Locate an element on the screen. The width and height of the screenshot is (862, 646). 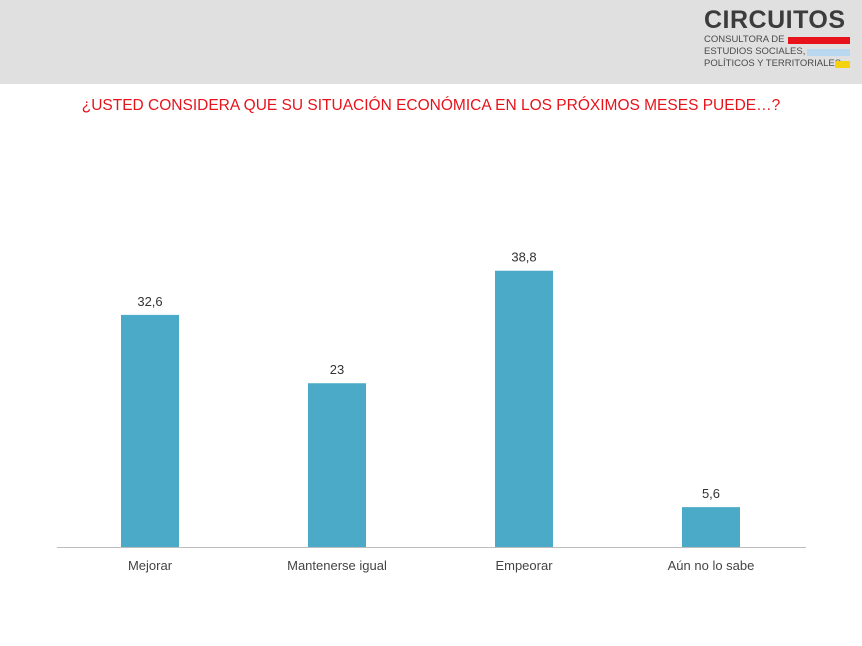
logo-stripe-yellow is located at coordinates (842, 64).